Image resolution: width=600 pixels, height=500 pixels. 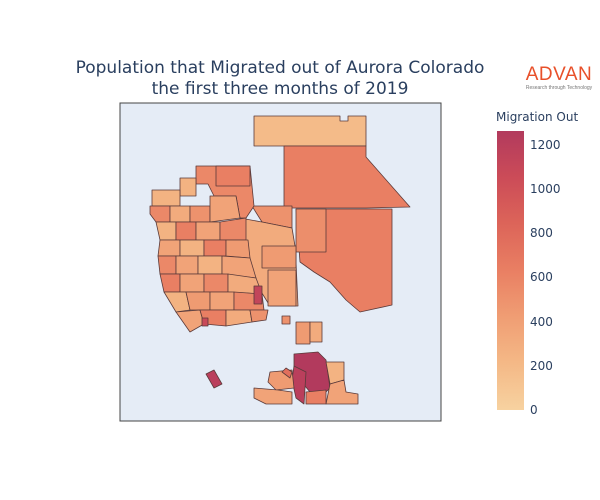 What do you see at coordinates (559, 74) in the screenshot?
I see `logo-wordmark: ADVAN` at bounding box center [559, 74].